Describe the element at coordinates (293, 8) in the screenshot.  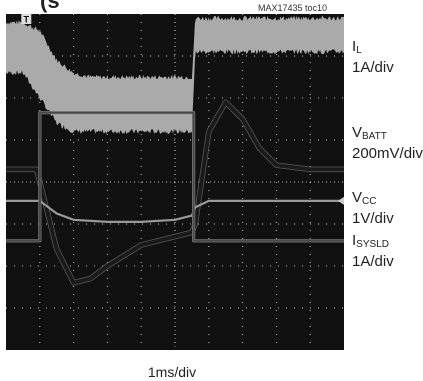
I see `figure-id: MAX17435 toc10` at that location.